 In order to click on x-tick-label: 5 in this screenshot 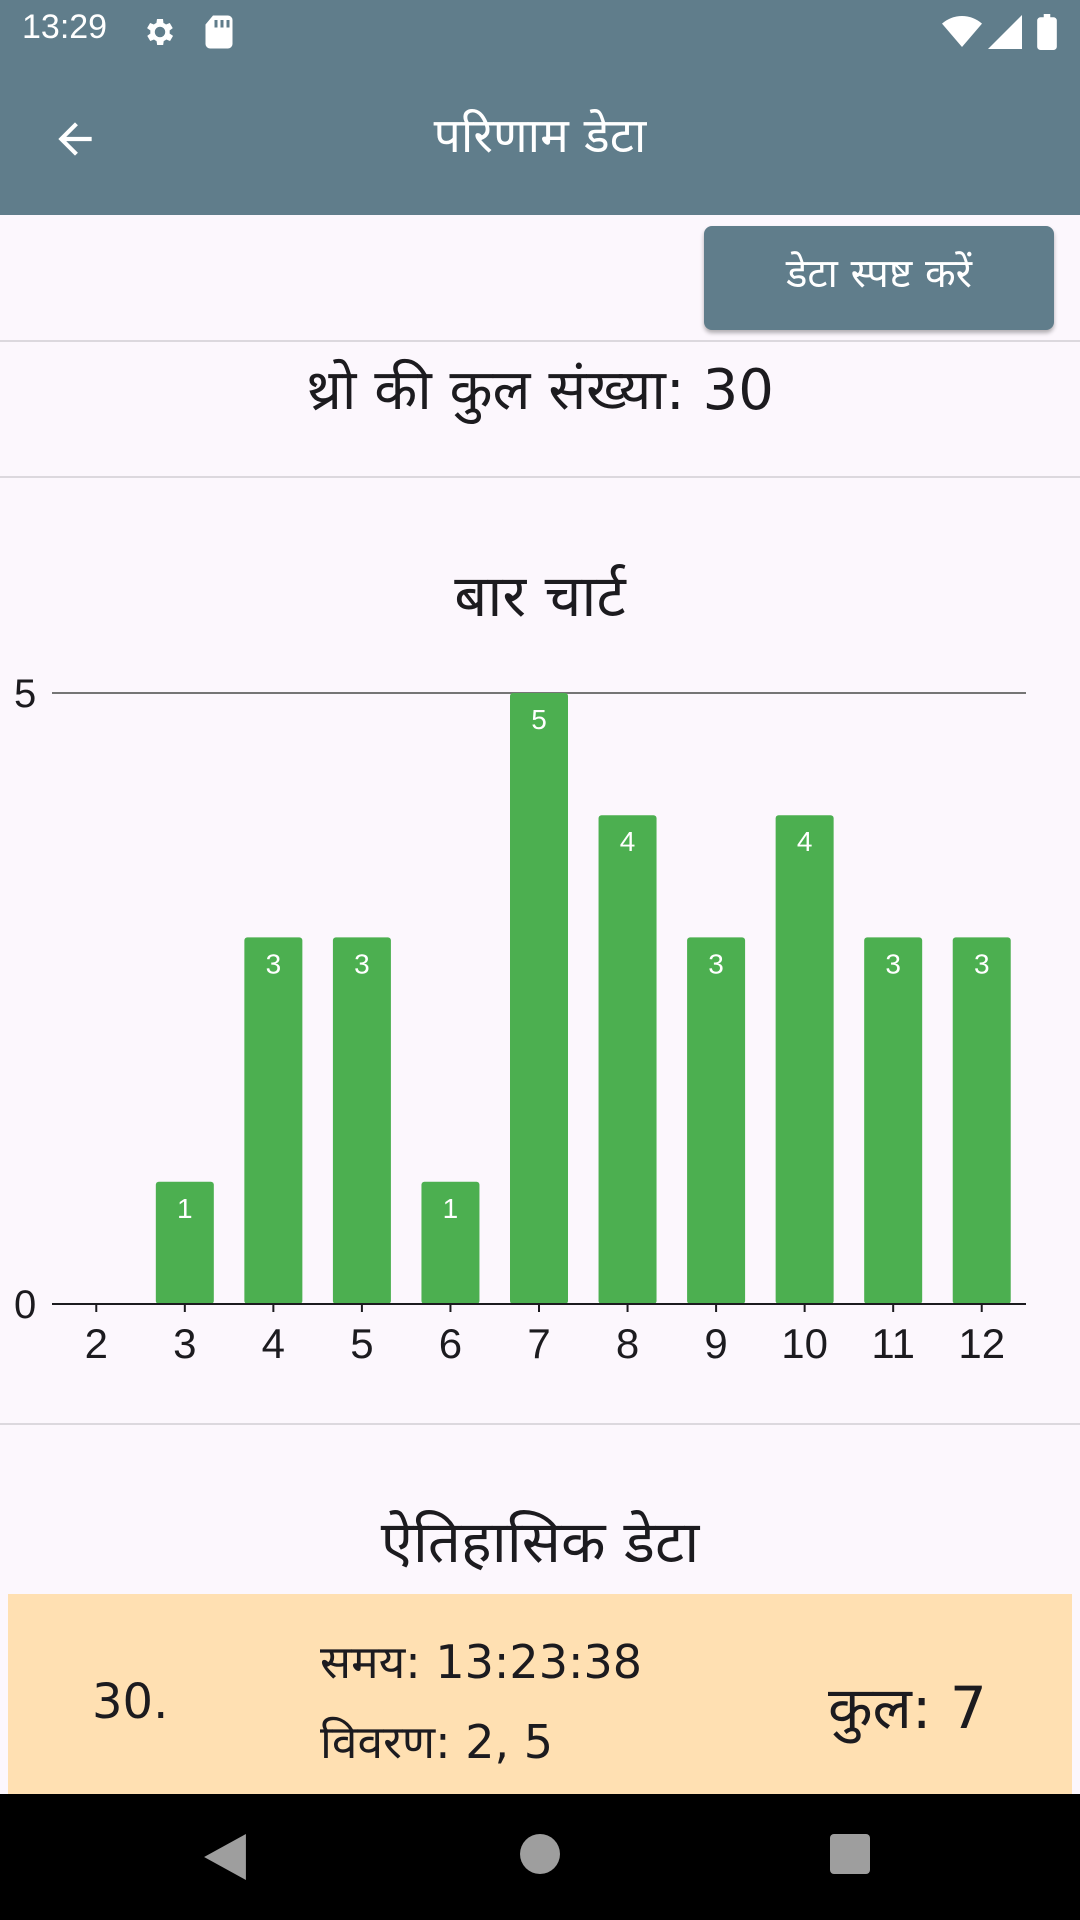, I will do `click(361, 1343)`.